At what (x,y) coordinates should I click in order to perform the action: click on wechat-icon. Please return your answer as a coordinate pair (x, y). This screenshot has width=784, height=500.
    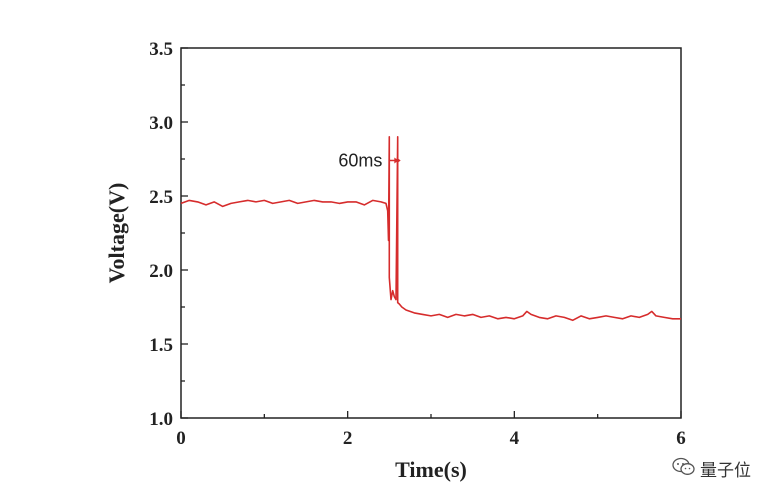
    Looking at the image, I should click on (683, 466).